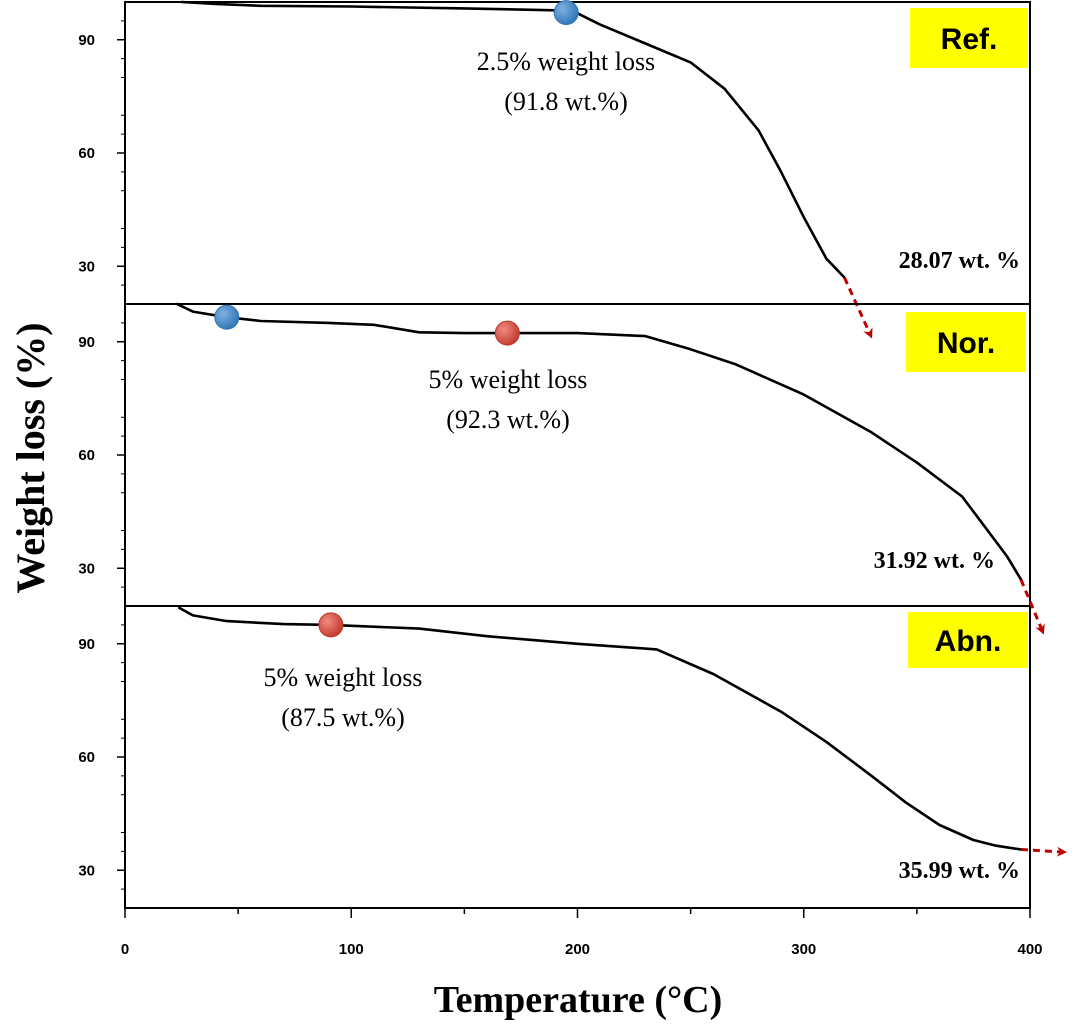 Image resolution: width=1087 pixels, height=1028 pixels. I want to click on x-axis: 0 100 200 300 400, so click(582, 933).